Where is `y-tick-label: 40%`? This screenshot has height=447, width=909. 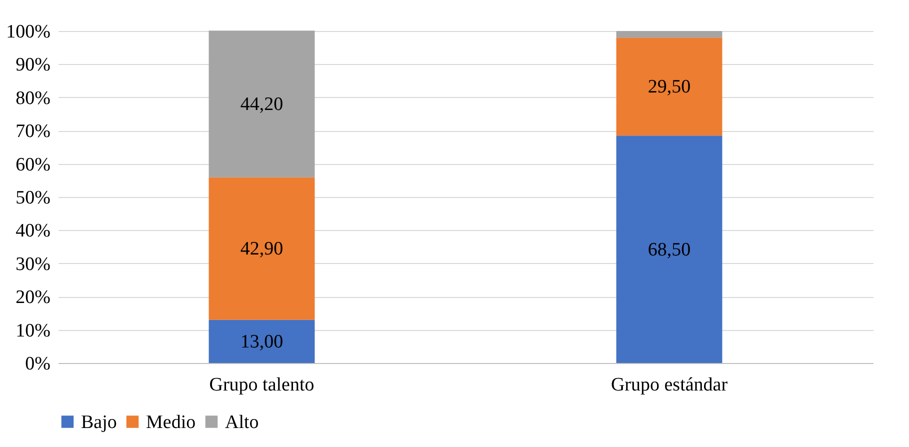 y-tick-label: 40% is located at coordinates (33, 231).